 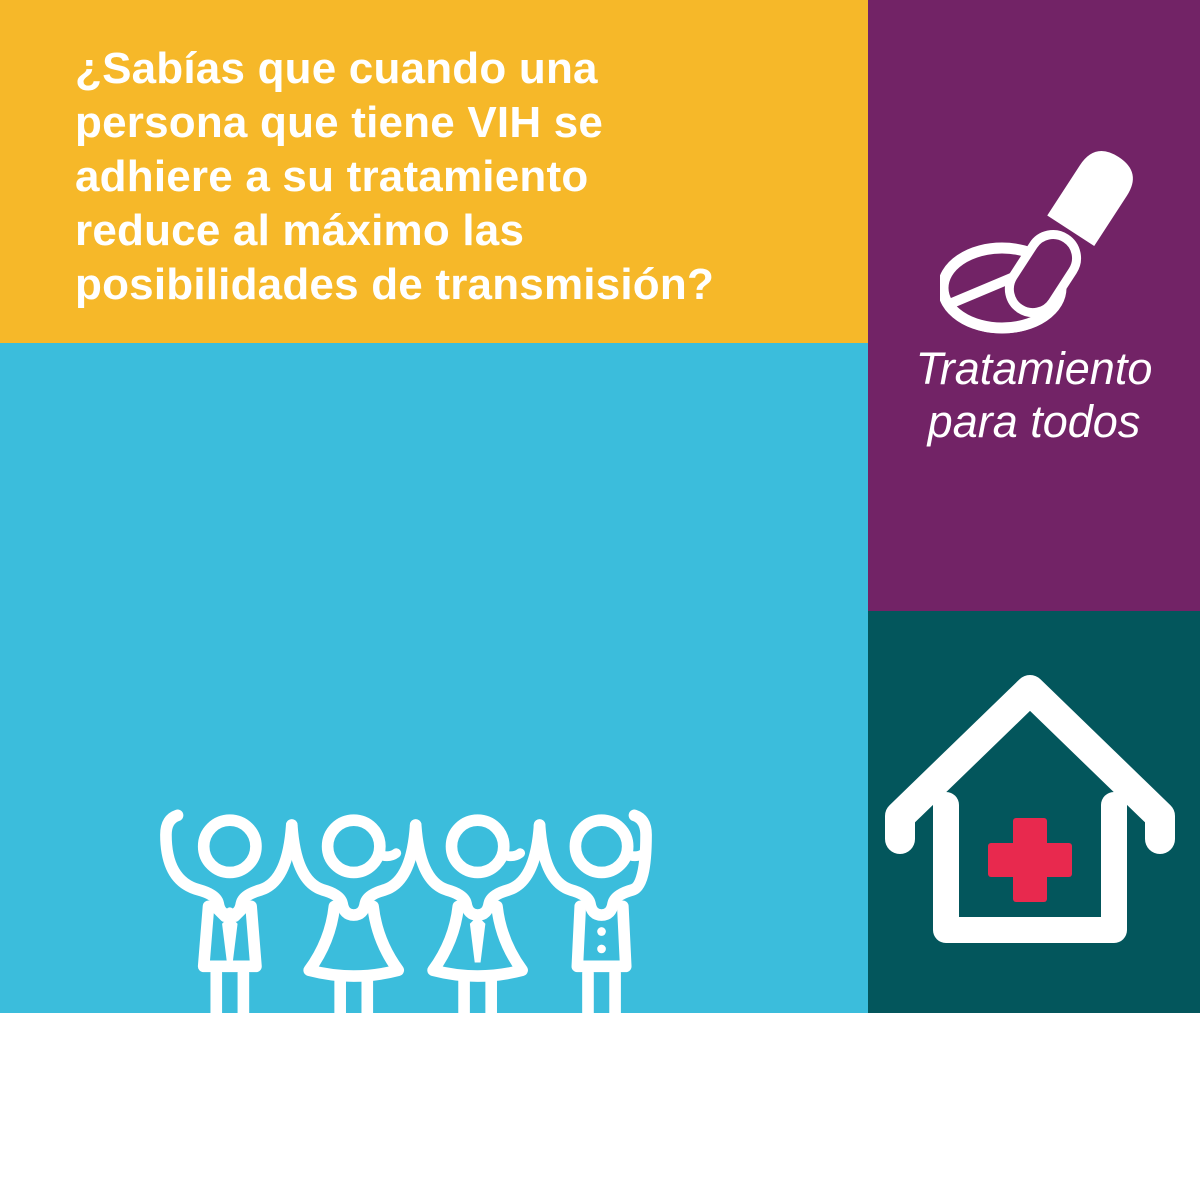 I want to click on question-line: posibilidades de transmisión?, so click(x=395, y=284).